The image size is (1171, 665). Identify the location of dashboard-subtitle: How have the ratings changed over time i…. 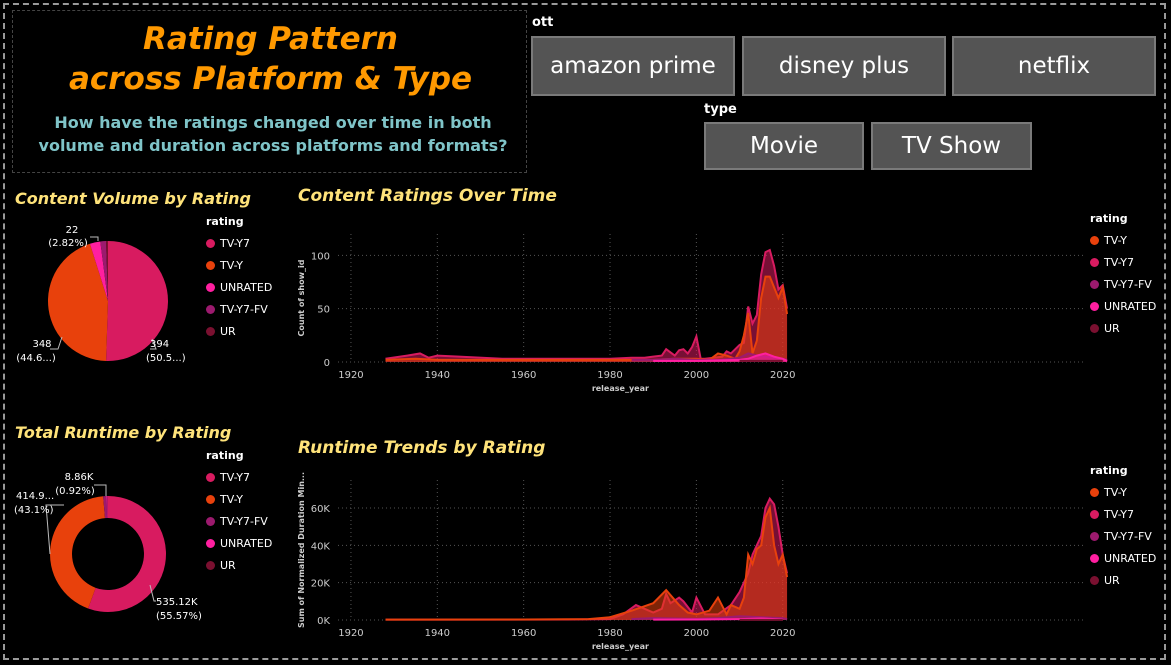
(273, 134).